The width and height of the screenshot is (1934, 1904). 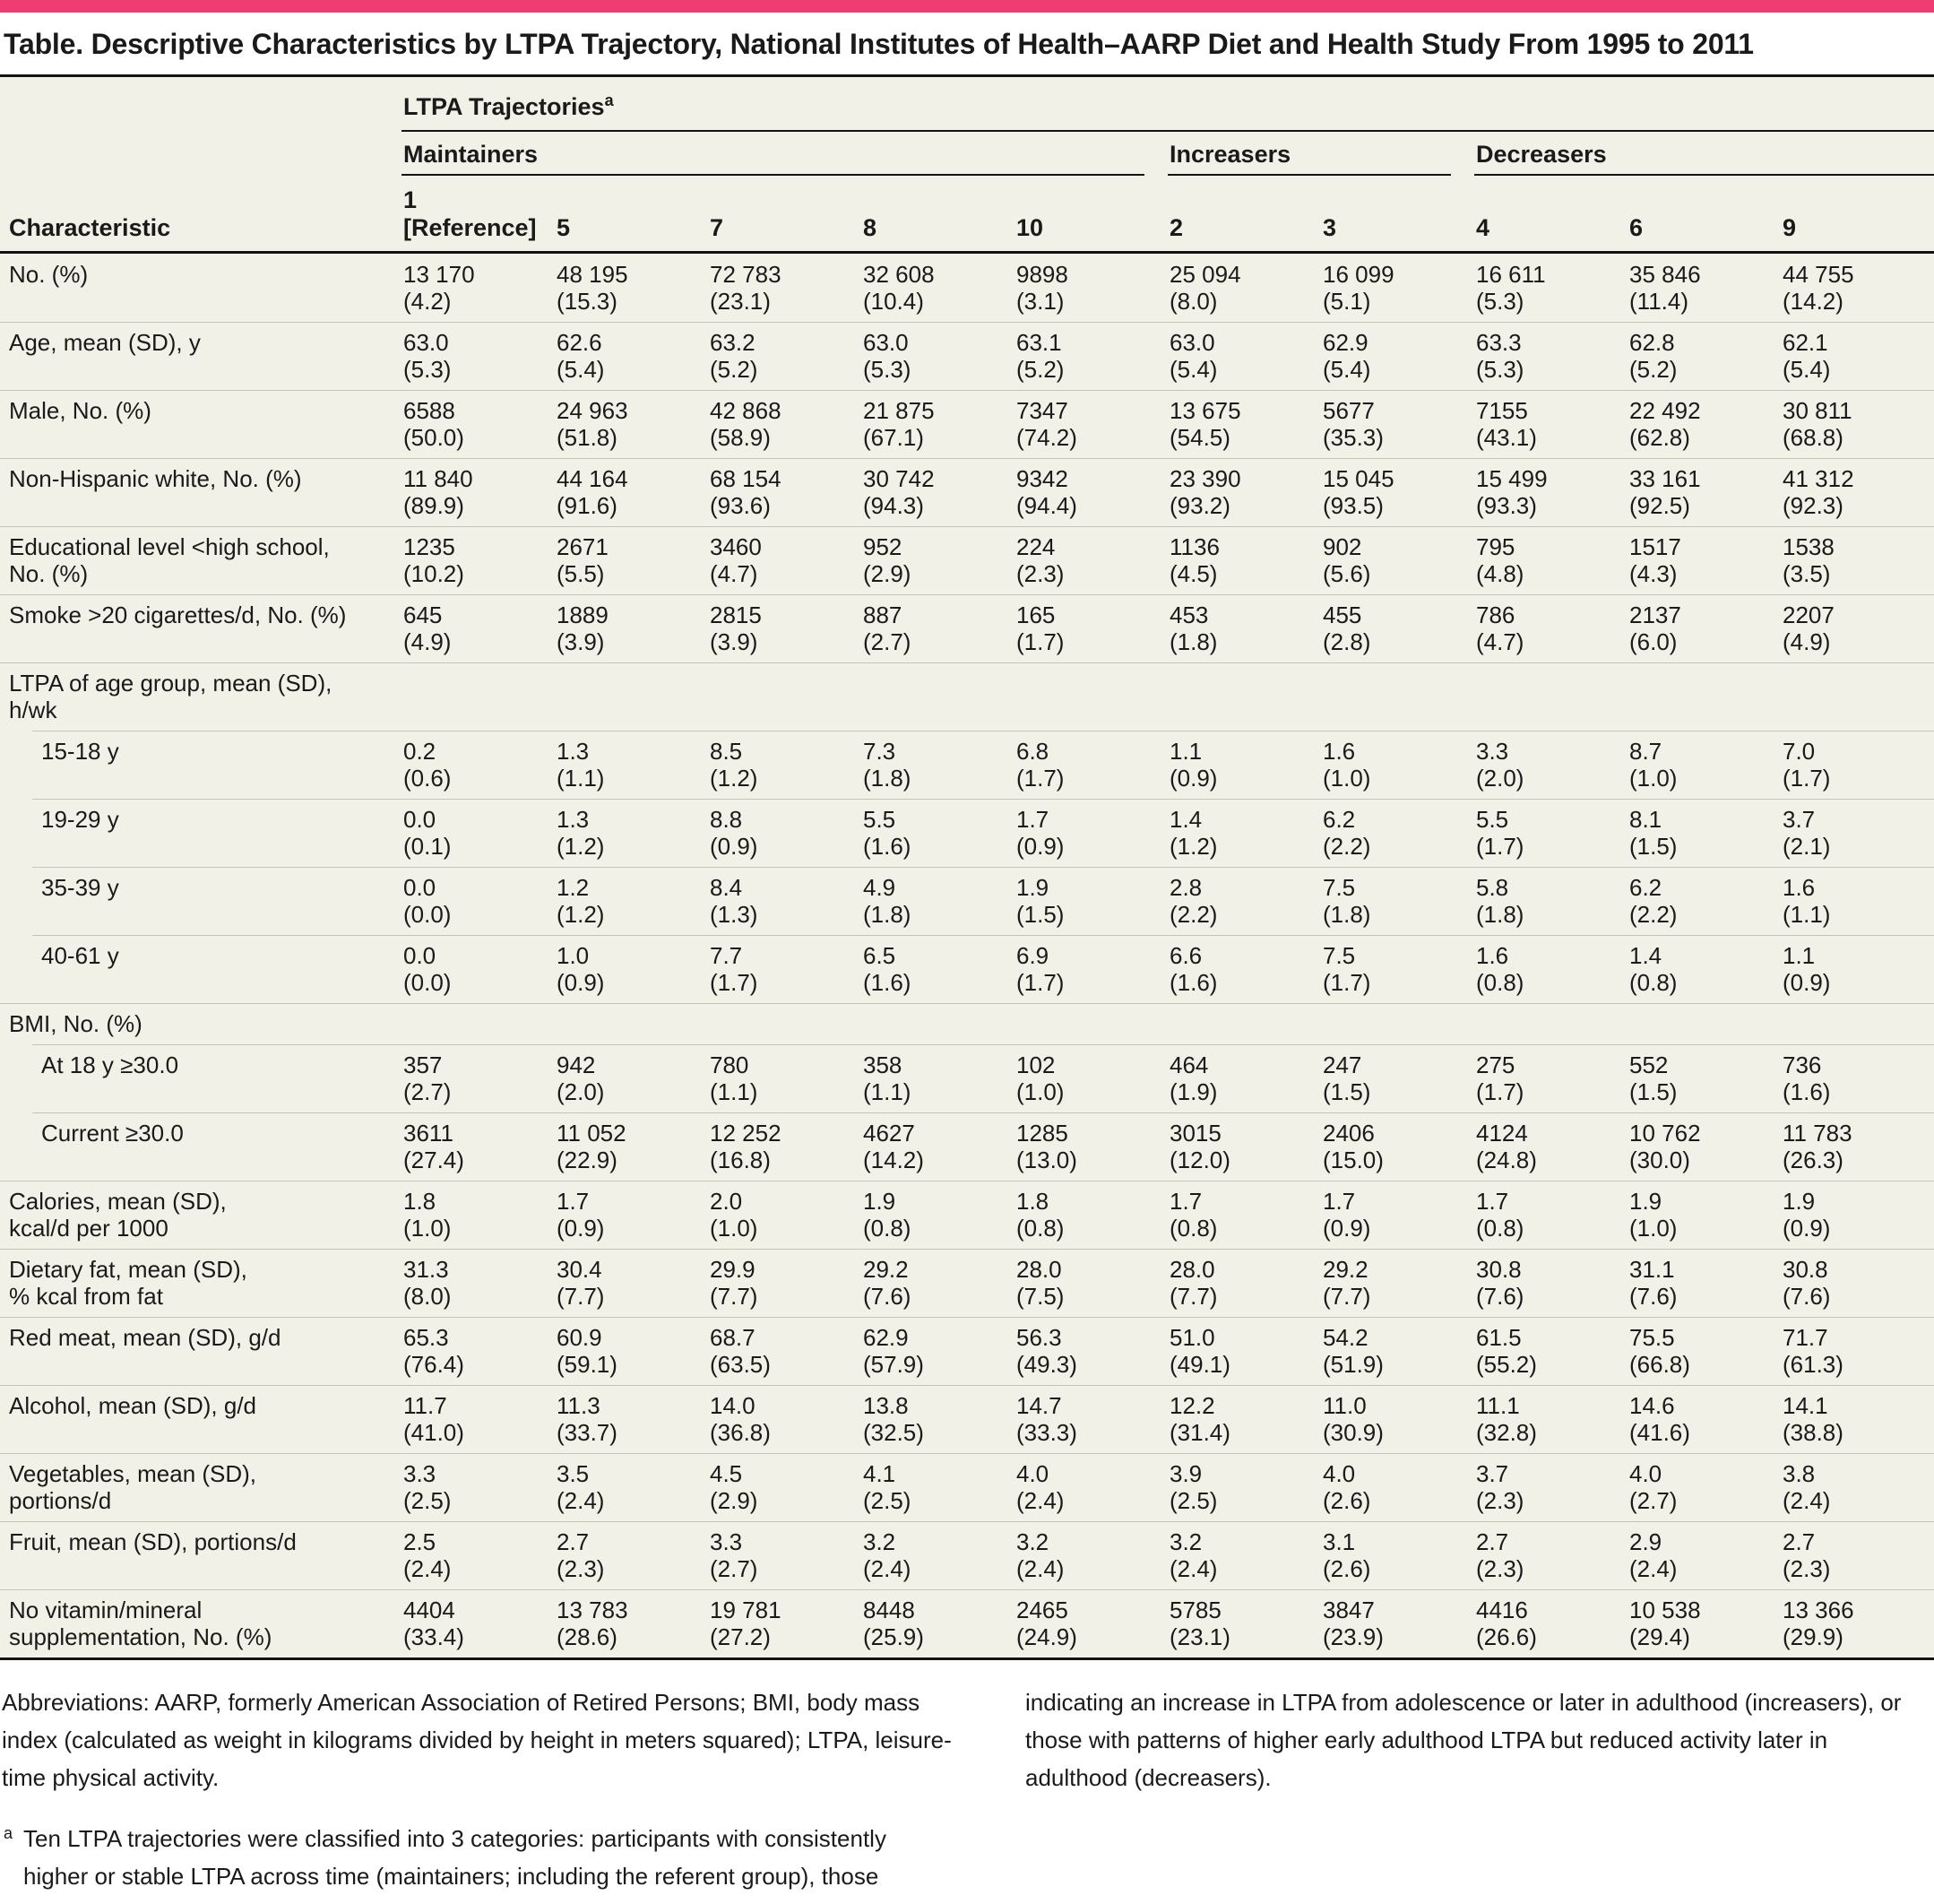 I want to click on cell-value: 3.3, so click(x=726, y=1542).